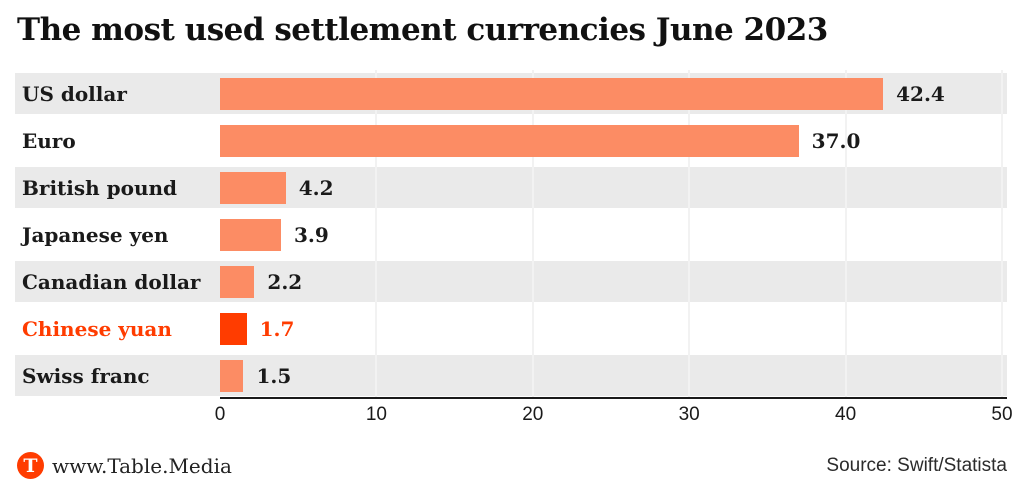 The height and width of the screenshot is (493, 1024). Describe the element at coordinates (511, 328) in the screenshot. I see `row-chinese-yuan: Chinese yuan 1.7` at that location.